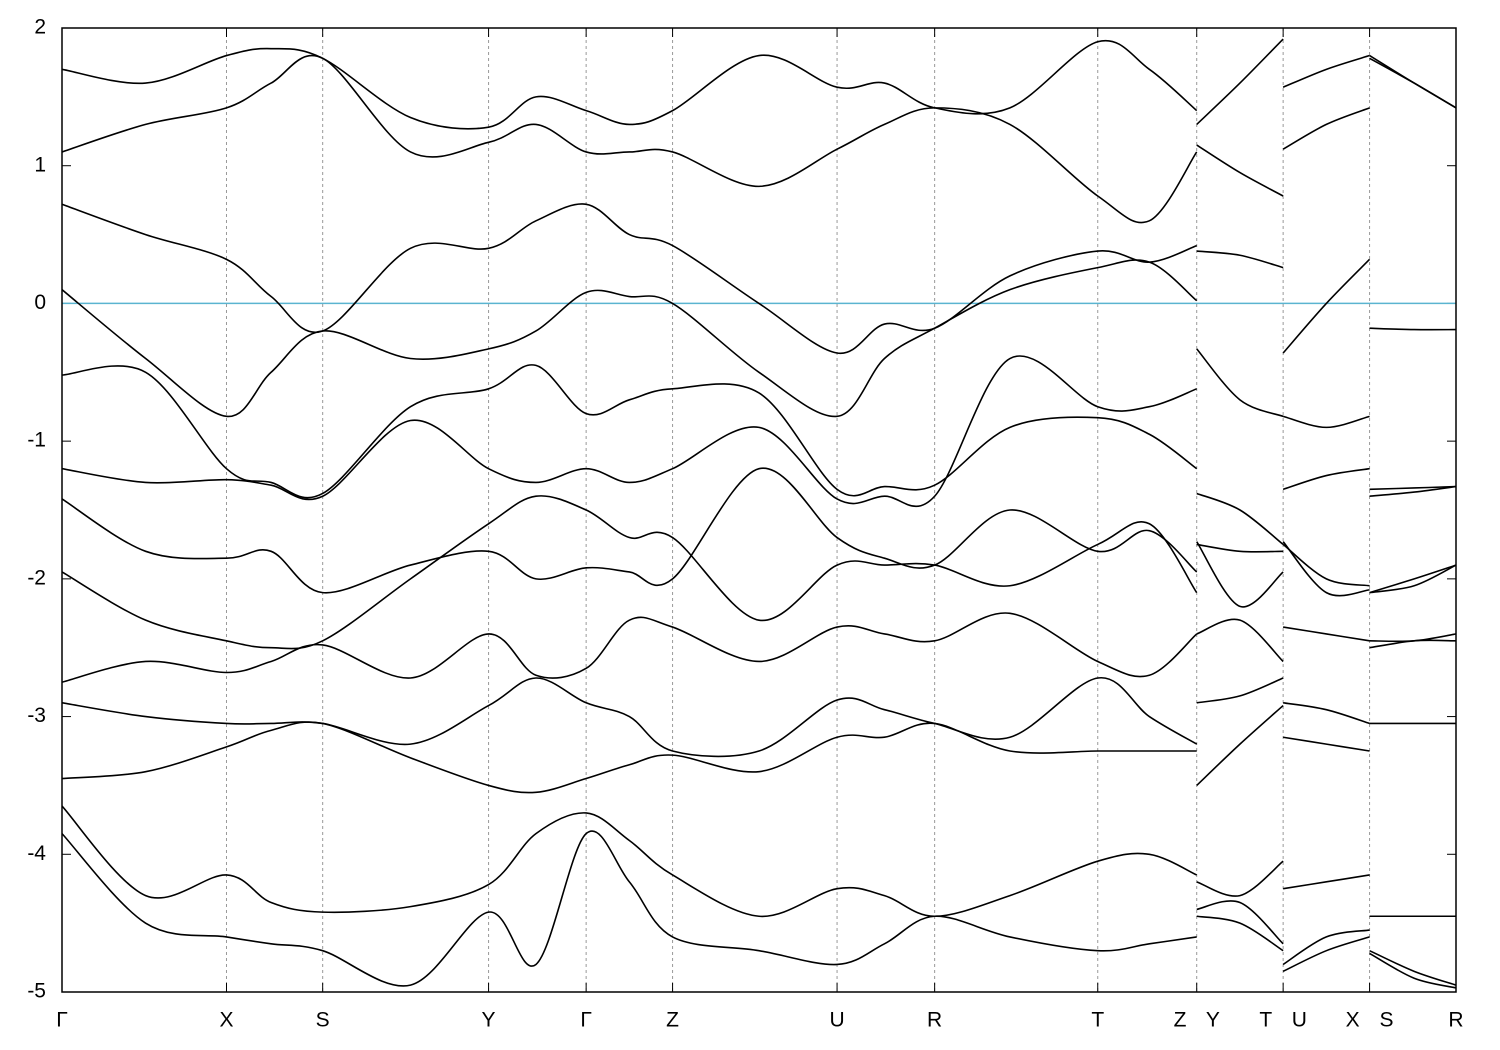 The image size is (1500, 1050). I want to click on x-tick-label: Y, so click(489, 1020).